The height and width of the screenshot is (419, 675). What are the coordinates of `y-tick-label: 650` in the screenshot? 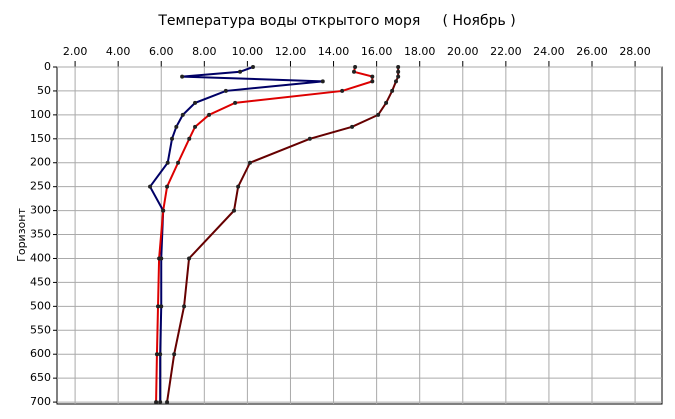 It's located at (40, 377).